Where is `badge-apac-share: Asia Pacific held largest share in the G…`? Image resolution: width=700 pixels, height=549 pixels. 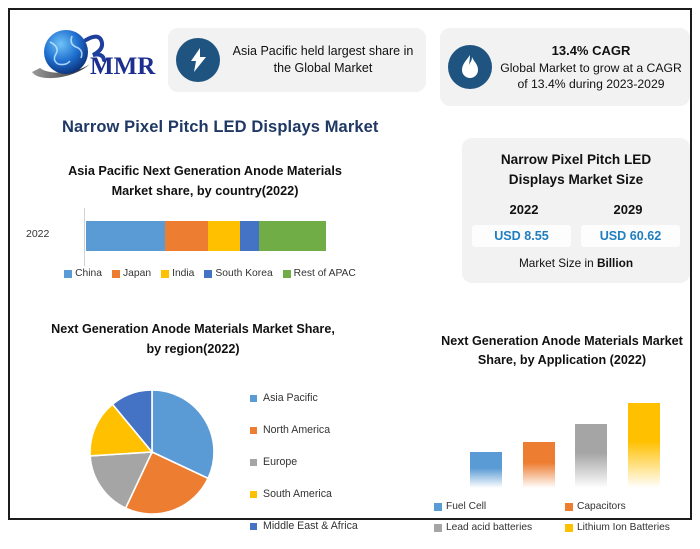
badge-apac-share: Asia Pacific held largest share in the G… is located at coordinates (297, 60).